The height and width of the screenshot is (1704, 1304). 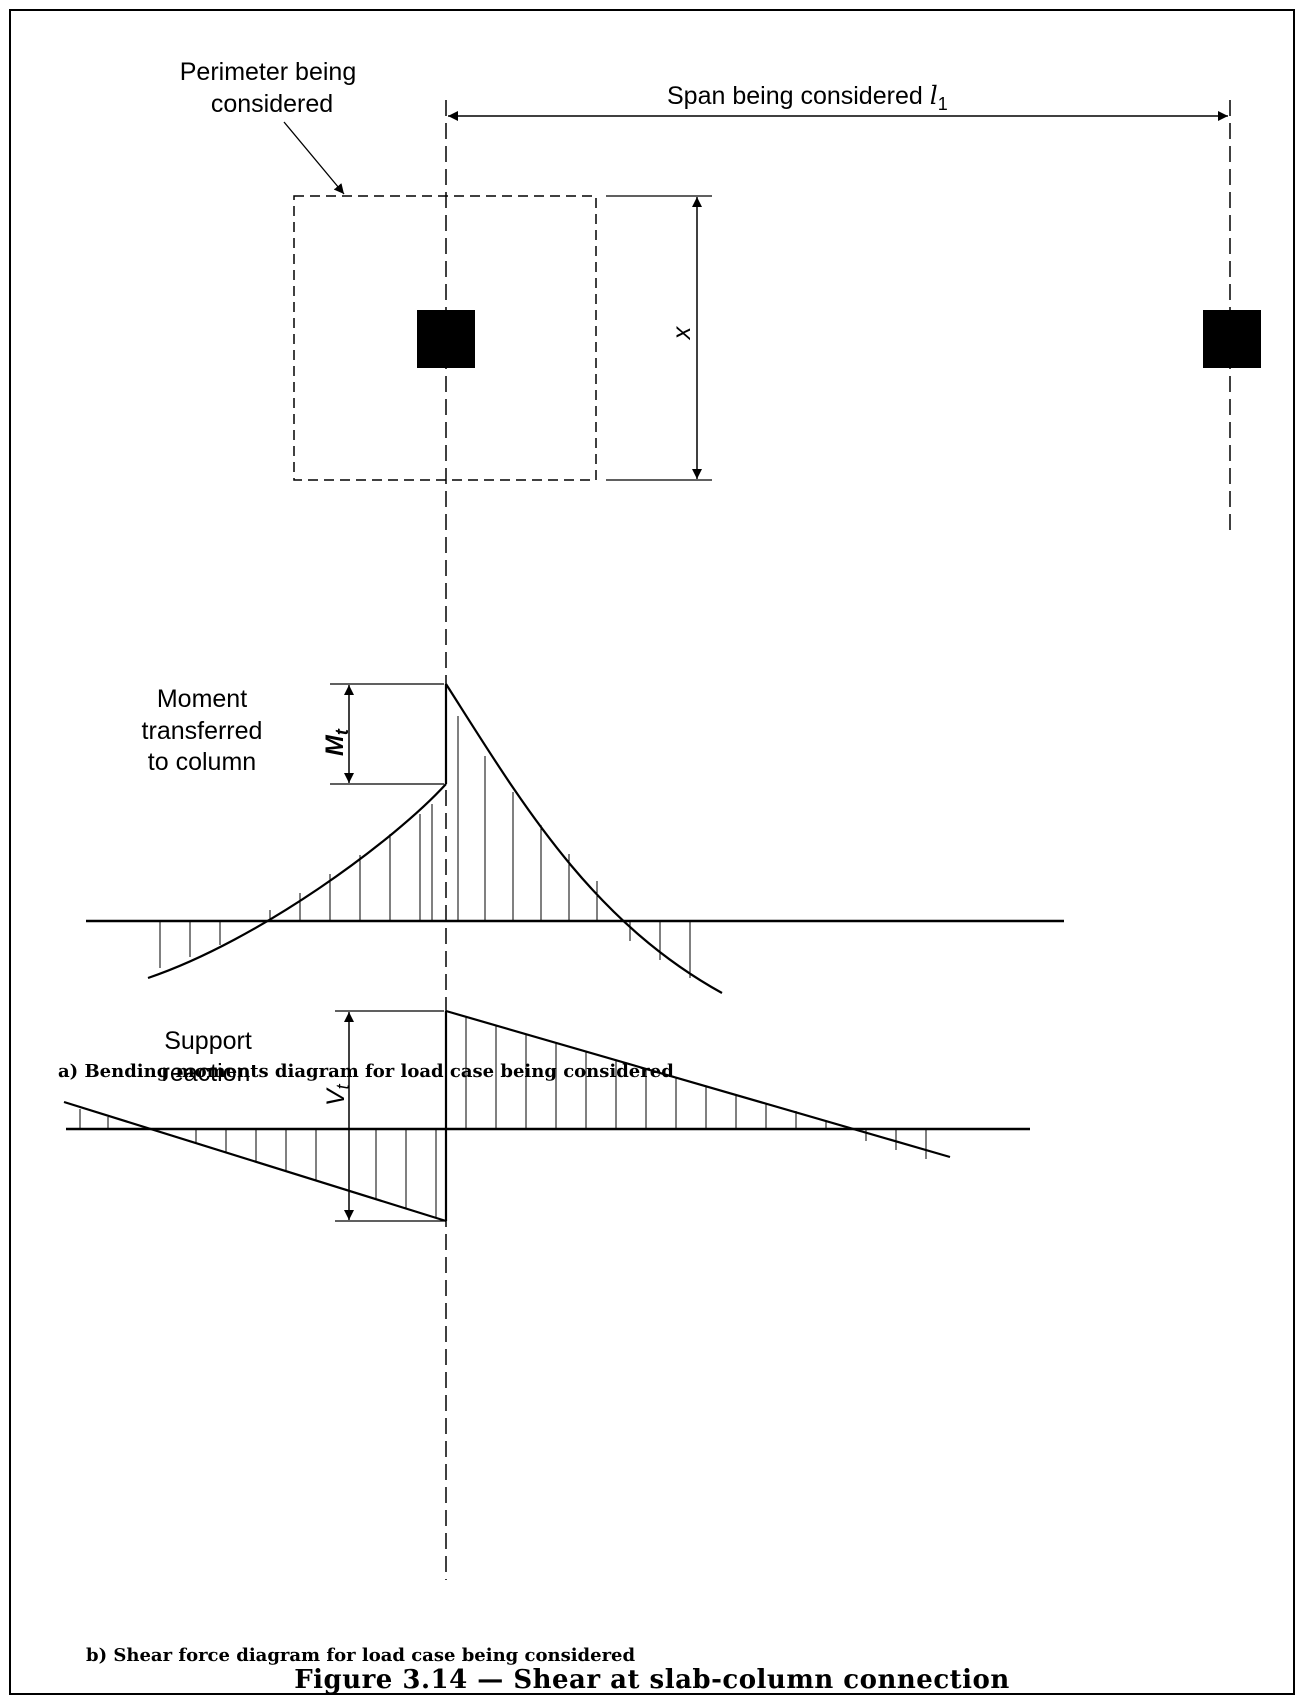 I want to click on perimeter-label-line2: considered, so click(x=272, y=104).